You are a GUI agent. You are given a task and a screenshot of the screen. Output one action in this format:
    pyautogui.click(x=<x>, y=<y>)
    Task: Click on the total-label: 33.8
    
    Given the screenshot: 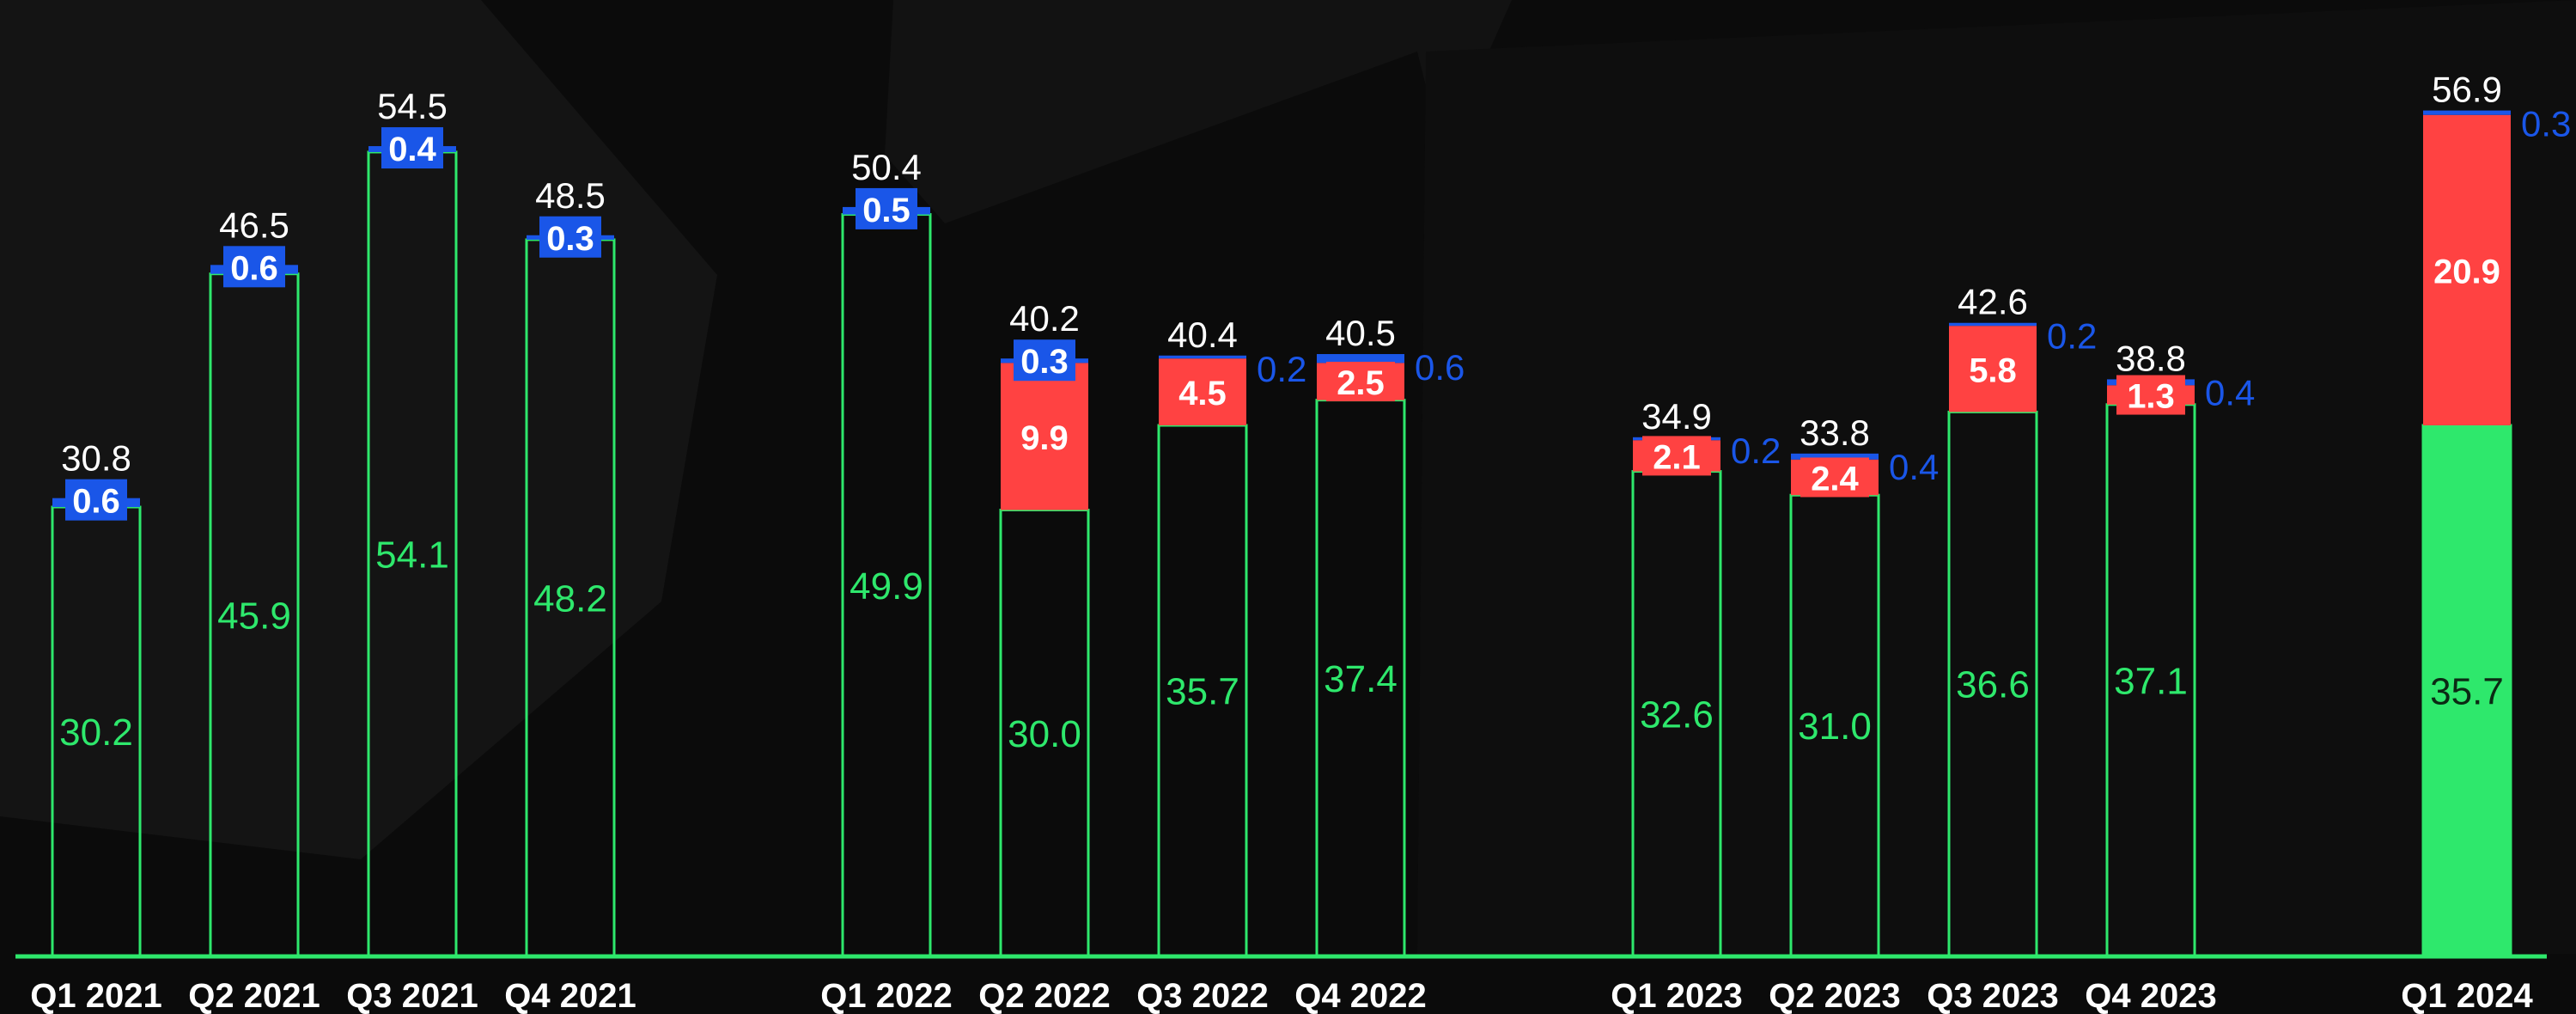 What is the action you would take?
    pyautogui.click(x=1835, y=432)
    